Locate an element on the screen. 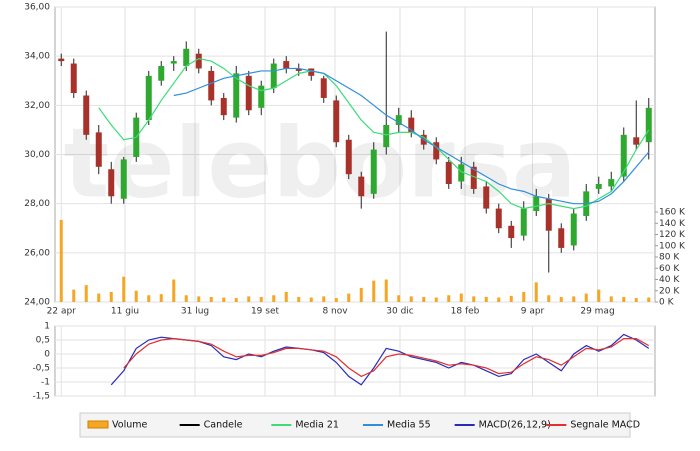 Image resolution: width=700 pixels, height=451 pixels. macd-frame is located at coordinates (355, 361).